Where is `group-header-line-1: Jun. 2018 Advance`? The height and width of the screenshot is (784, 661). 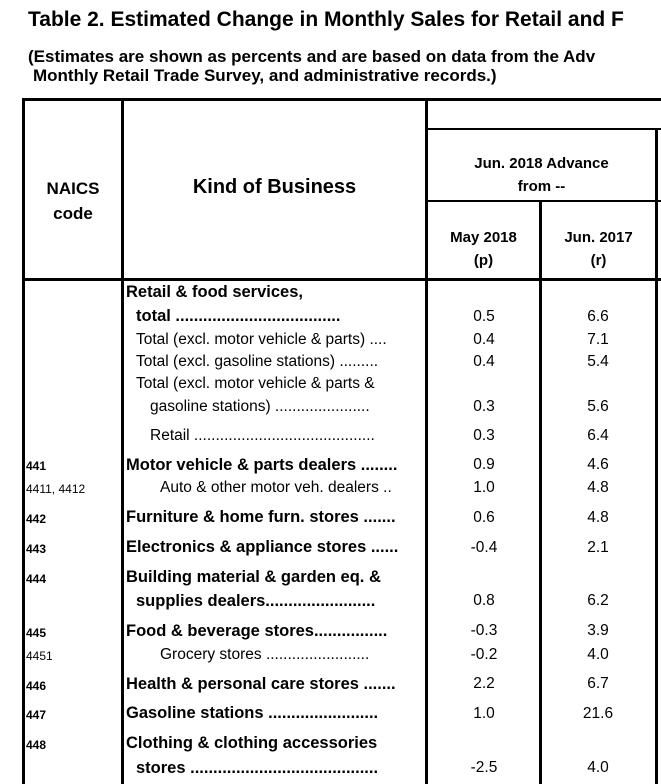
group-header-line-1: Jun. 2018 Advance is located at coordinates (541, 163).